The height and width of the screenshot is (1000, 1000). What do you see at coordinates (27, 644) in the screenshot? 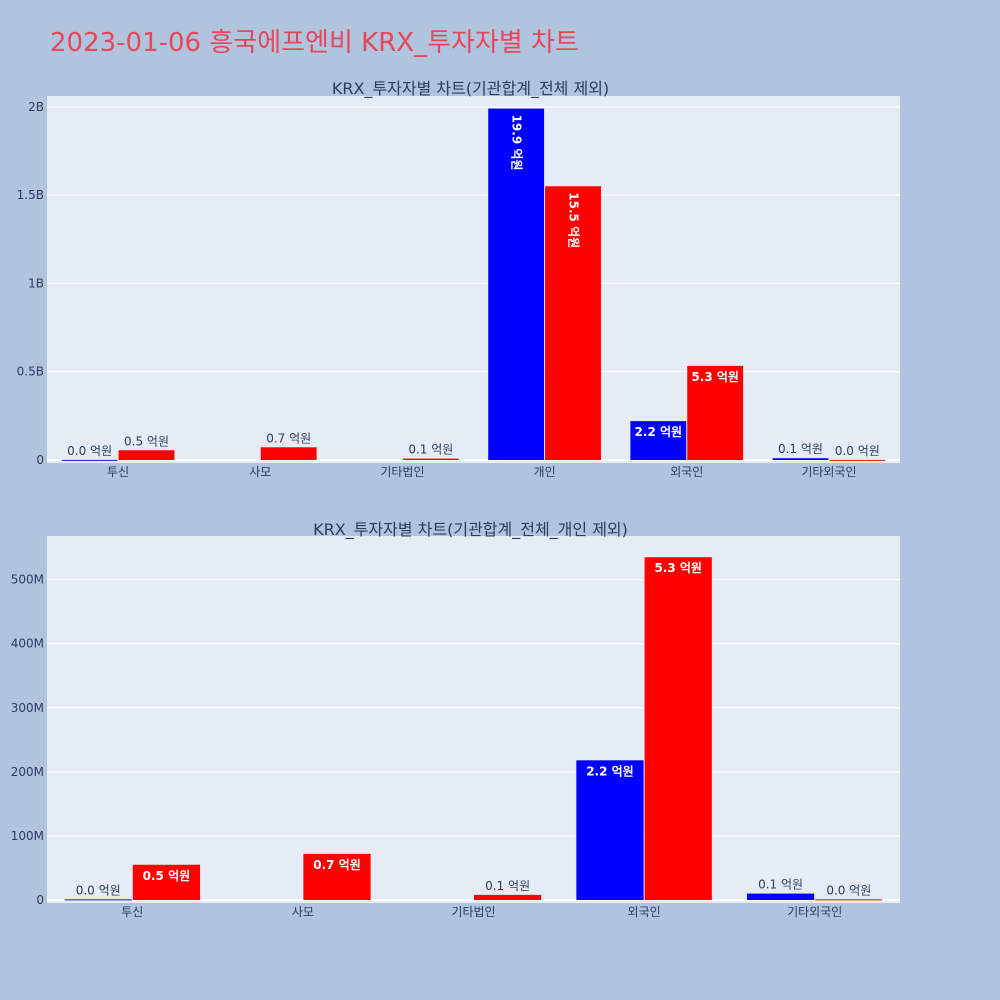
I see `y-tick-label: 400M` at bounding box center [27, 644].